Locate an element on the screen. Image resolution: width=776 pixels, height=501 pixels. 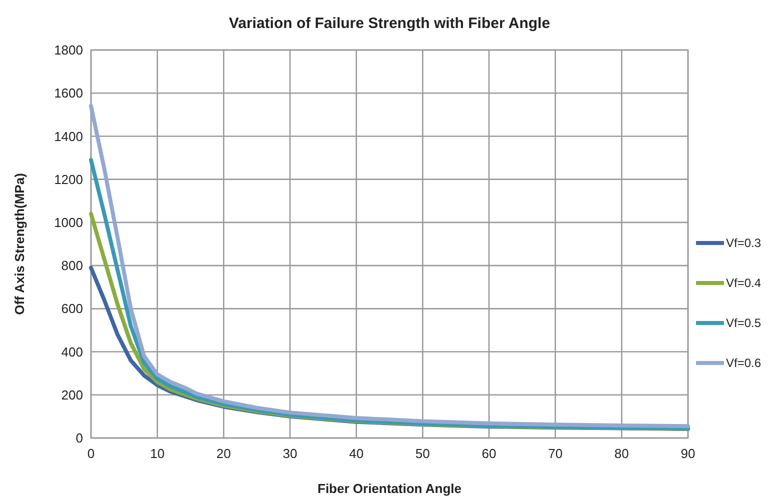
y-tick-label: 800 is located at coordinates (72, 266).